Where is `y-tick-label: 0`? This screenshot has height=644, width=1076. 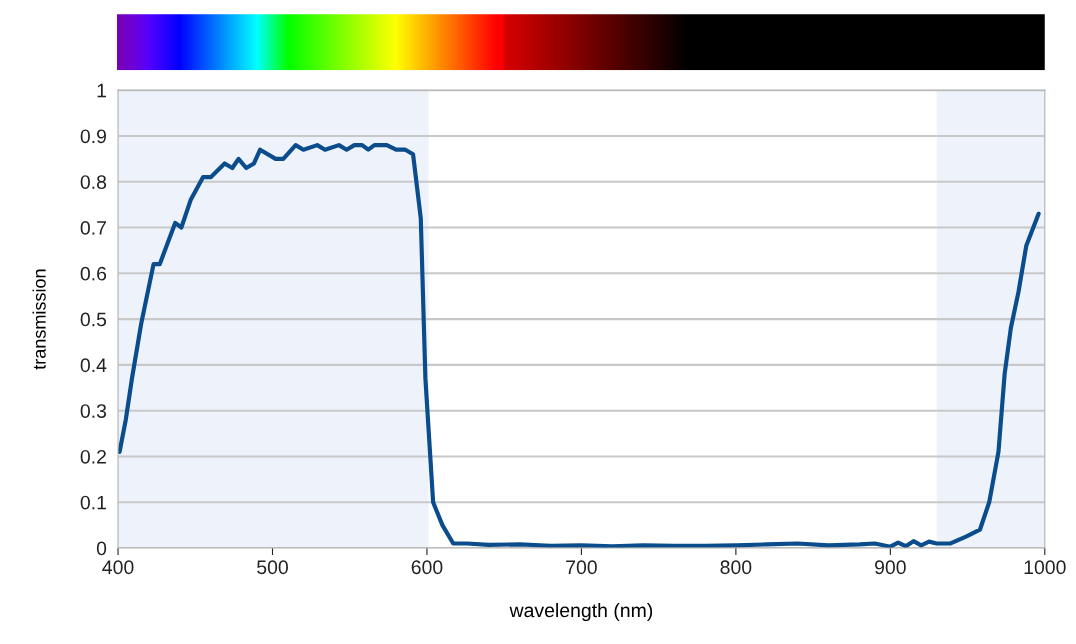
y-tick-label: 0 is located at coordinates (101, 548).